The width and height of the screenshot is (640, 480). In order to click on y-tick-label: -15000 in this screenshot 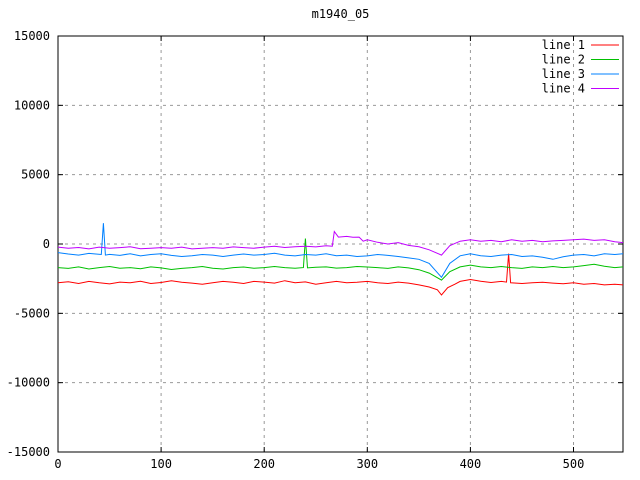, I will do `click(28, 452)`.